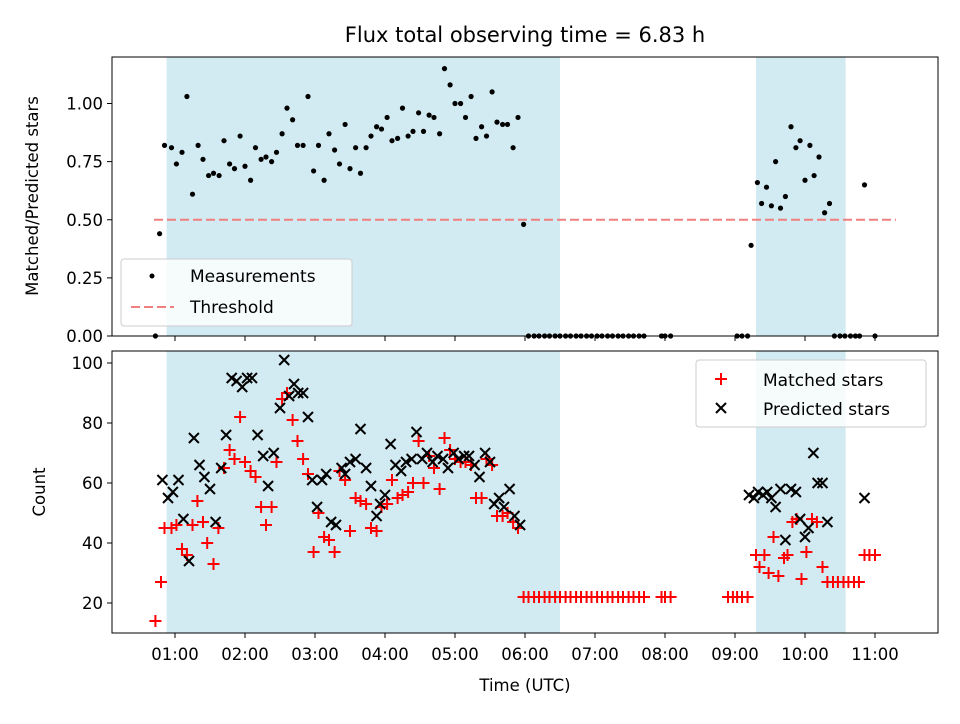  What do you see at coordinates (721, 379) in the screenshot?
I see `matched-stars-legend-marker` at bounding box center [721, 379].